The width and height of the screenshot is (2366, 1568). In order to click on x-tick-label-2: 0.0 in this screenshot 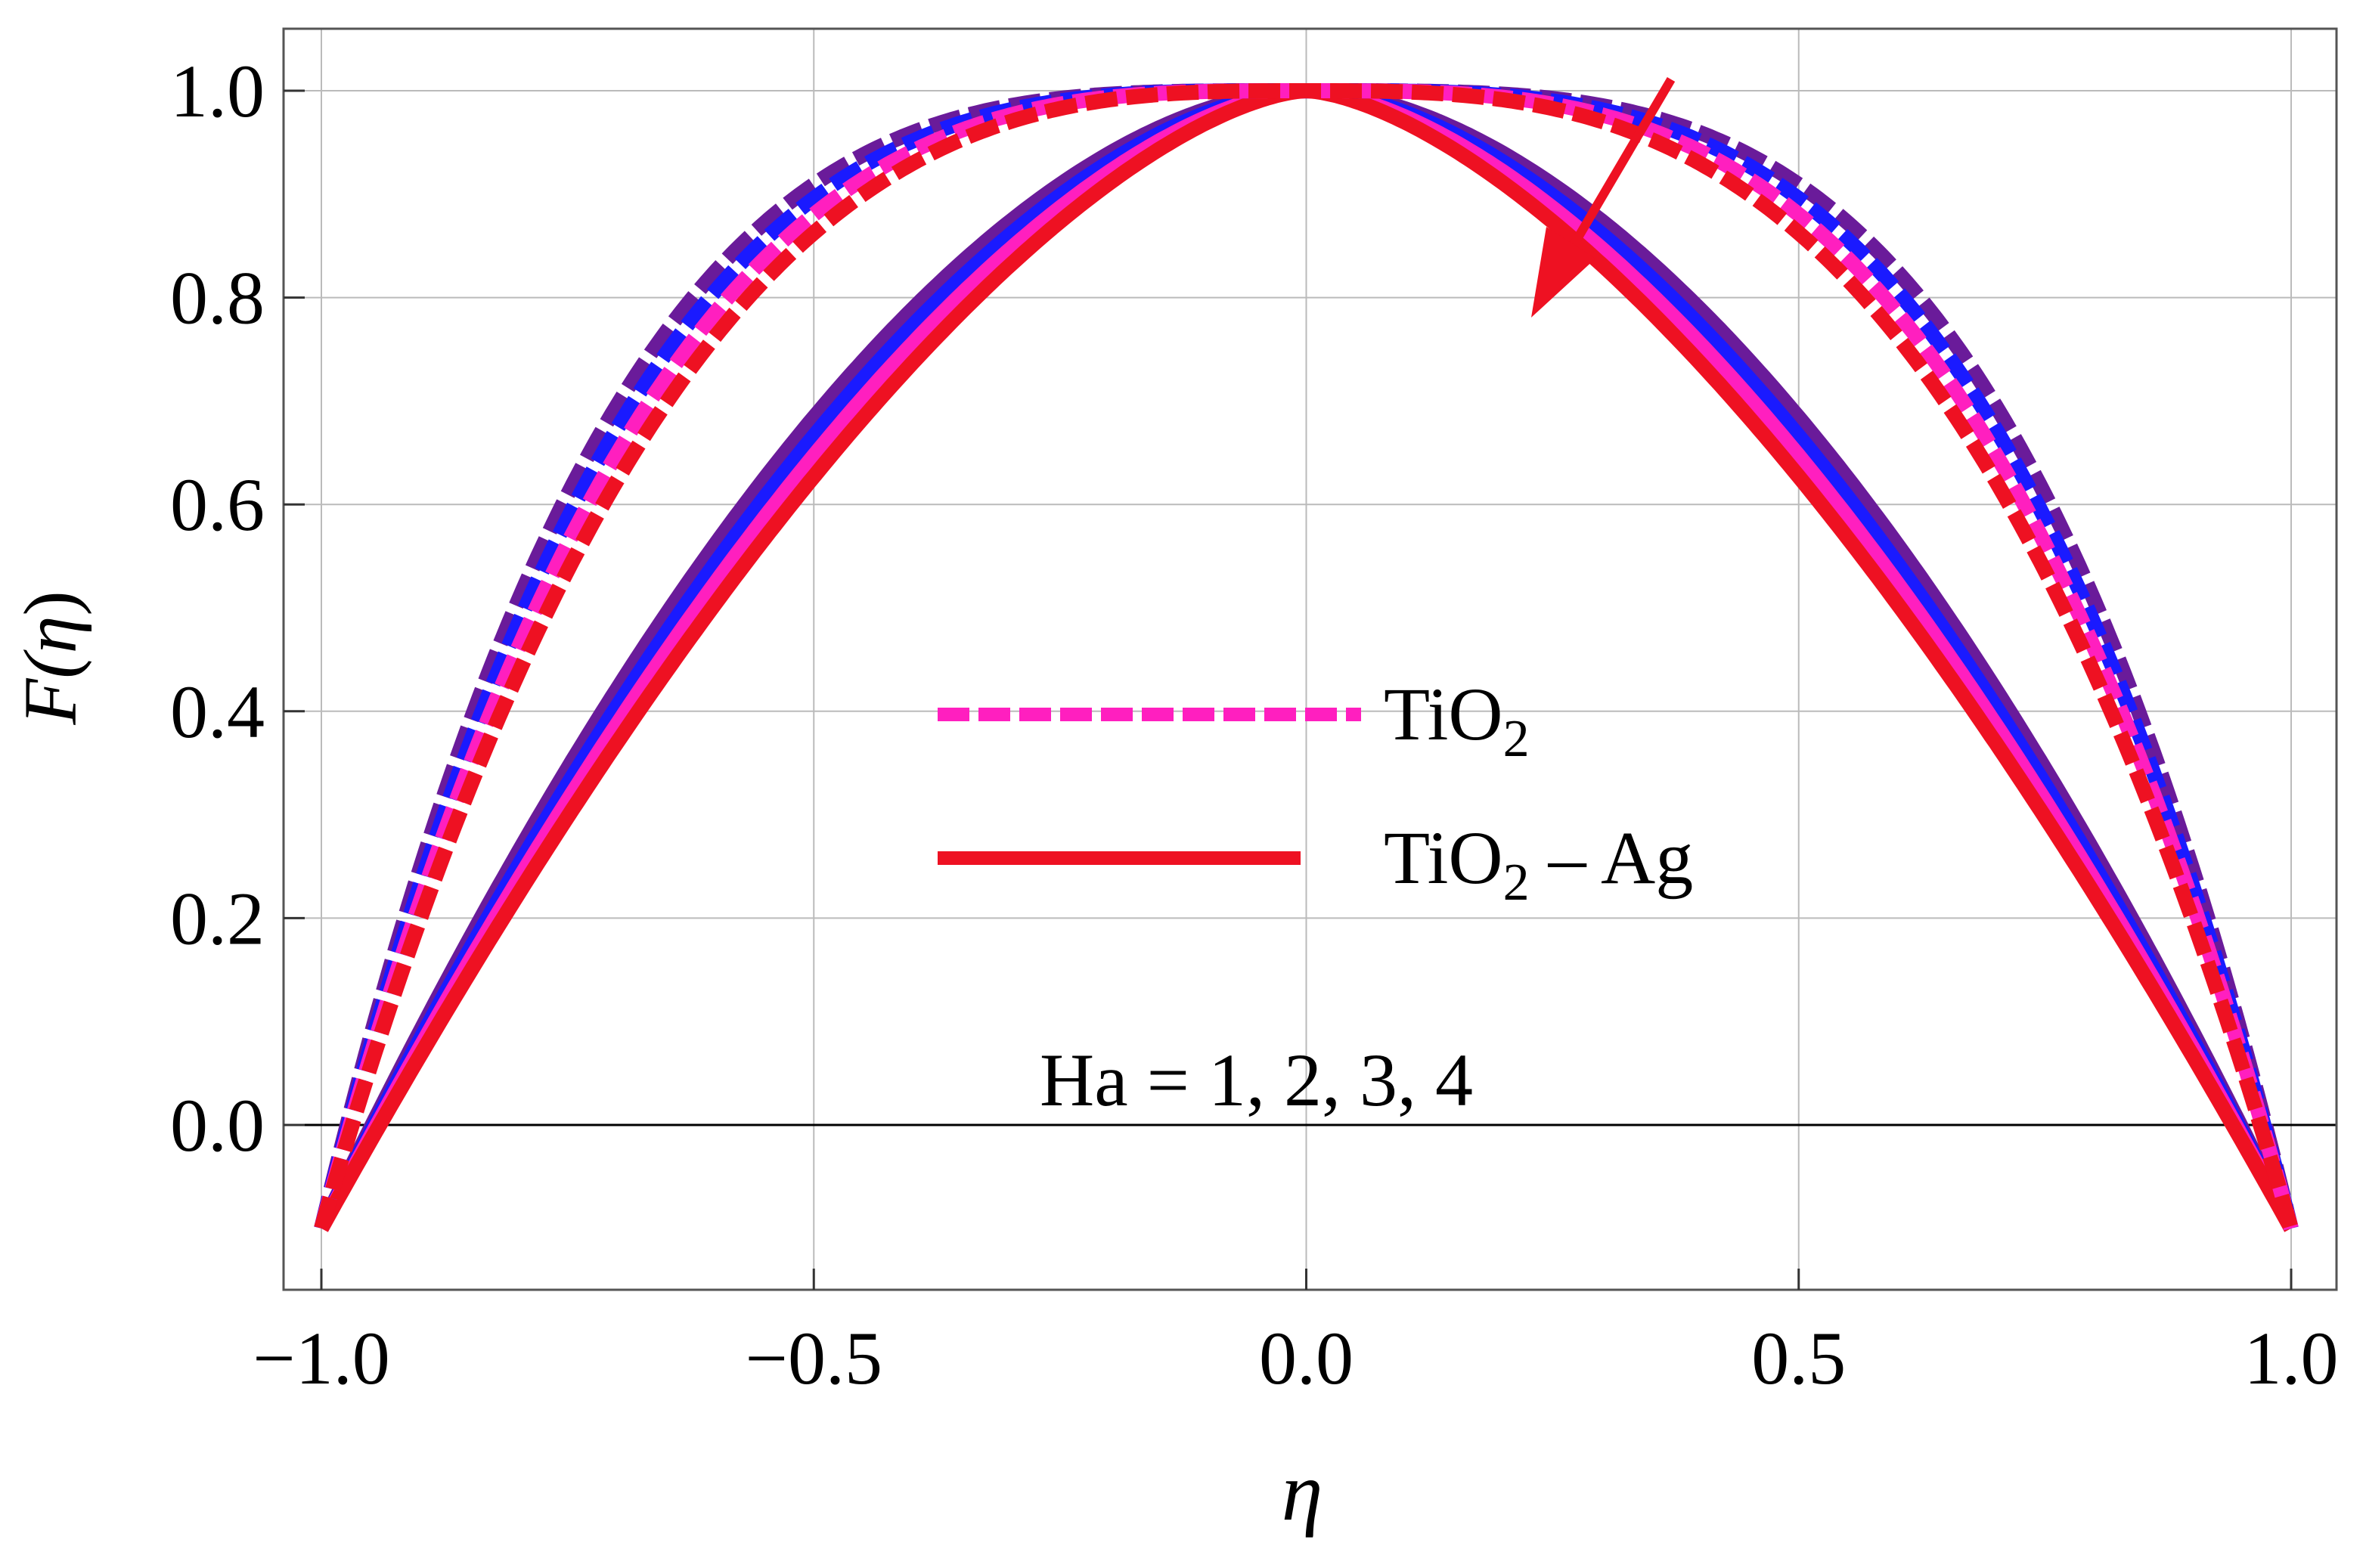, I will do `click(1306, 1358)`.